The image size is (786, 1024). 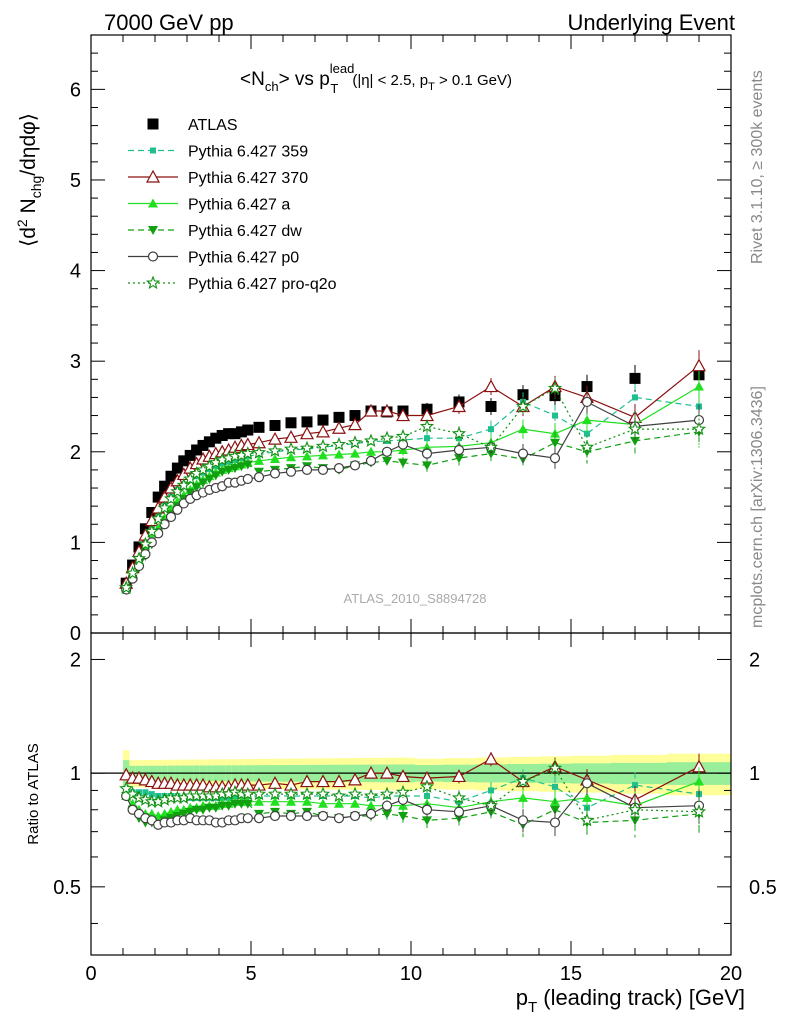 What do you see at coordinates (757, 507) in the screenshot?
I see `side-label-mcplots: mcplots.cern.ch [arXiv:1306.3436]` at bounding box center [757, 507].